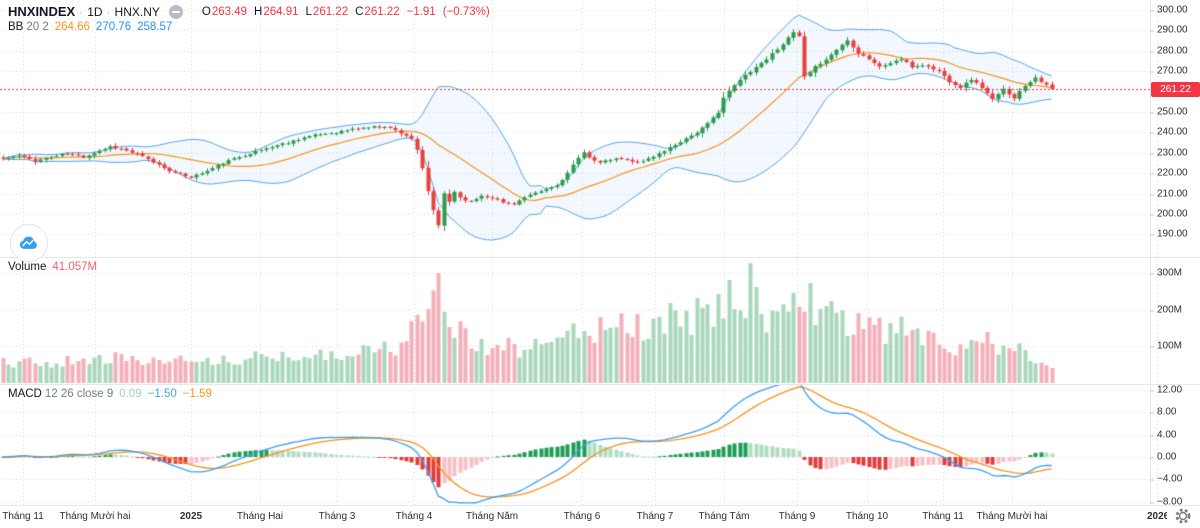 The height and width of the screenshot is (528, 1200). Describe the element at coordinates (1157, 516) in the screenshot. I see `time-tick-label: 2026` at that location.